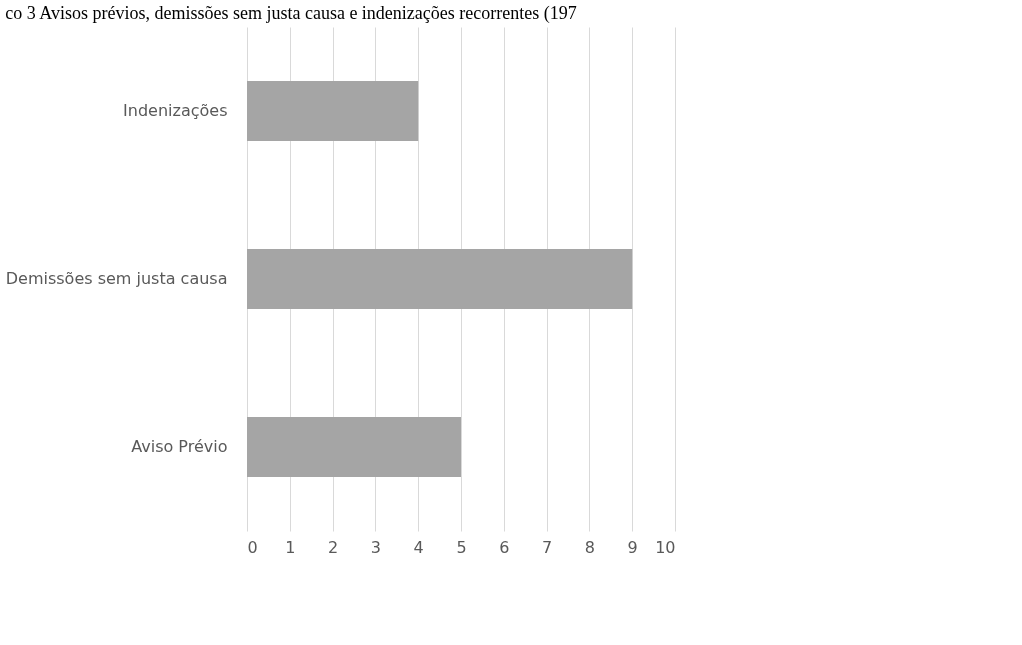 This screenshot has height=645, width=1022. What do you see at coordinates (632, 547) in the screenshot?
I see `x-tick-label: 9` at bounding box center [632, 547].